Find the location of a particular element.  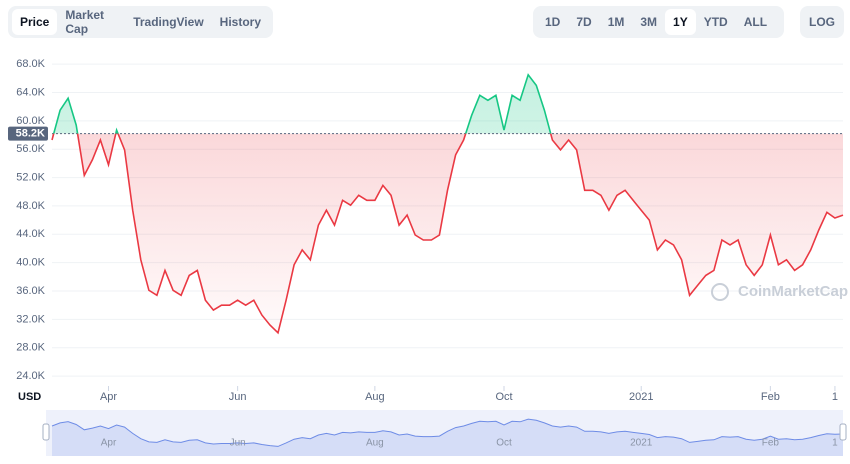

reference-label-bg is located at coordinates (28, 133).